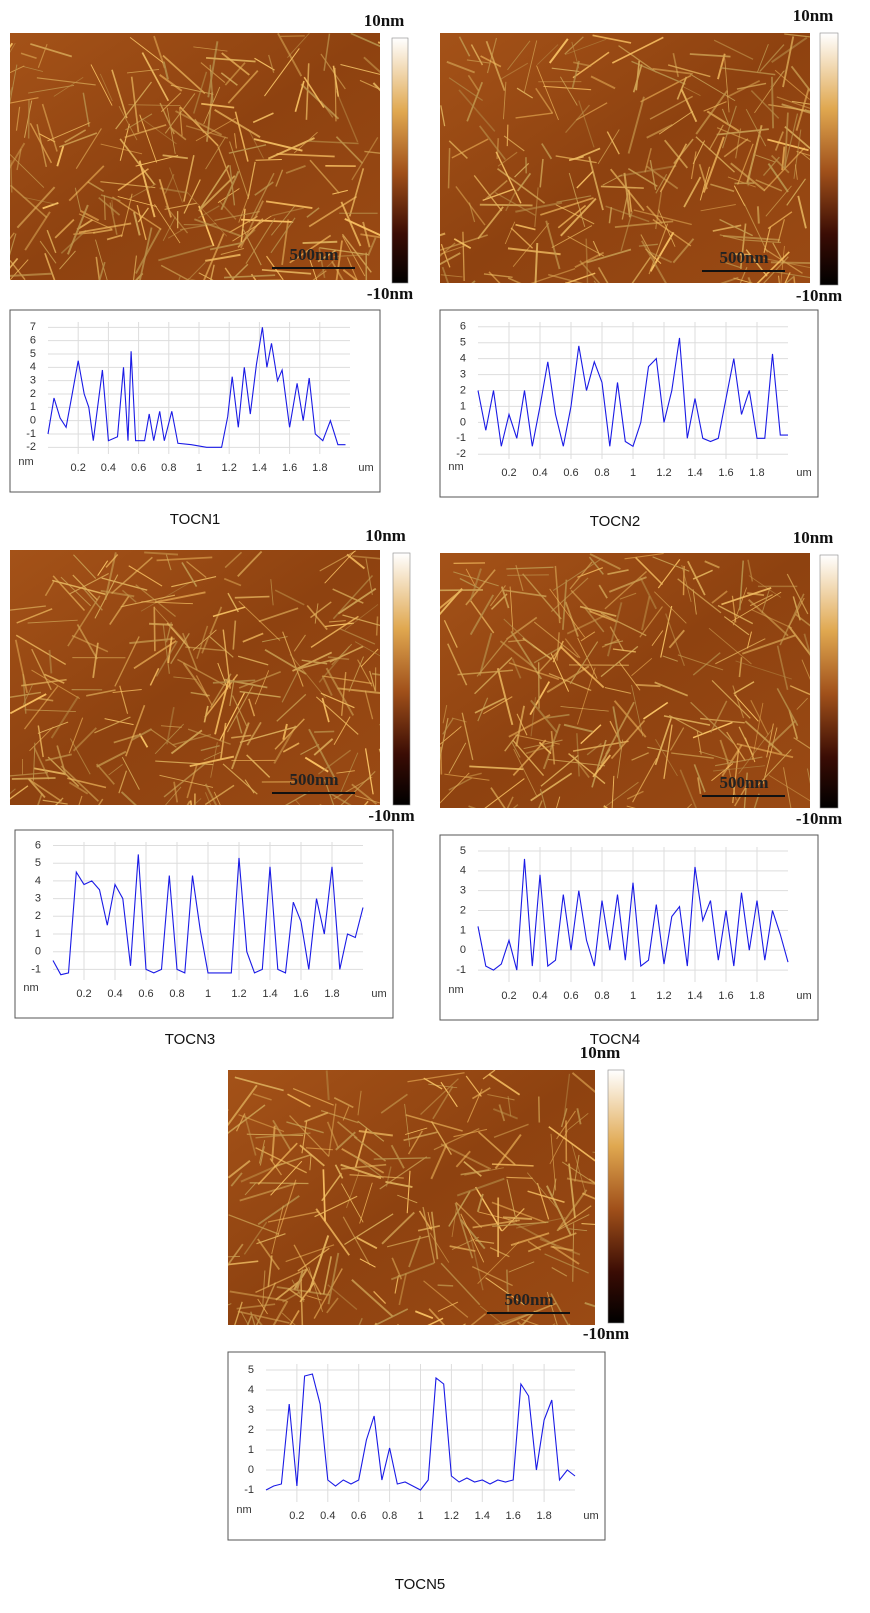 The width and height of the screenshot is (870, 1613). What do you see at coordinates (663, 473) in the screenshot?
I see `x-tick-label: 1.2` at bounding box center [663, 473].